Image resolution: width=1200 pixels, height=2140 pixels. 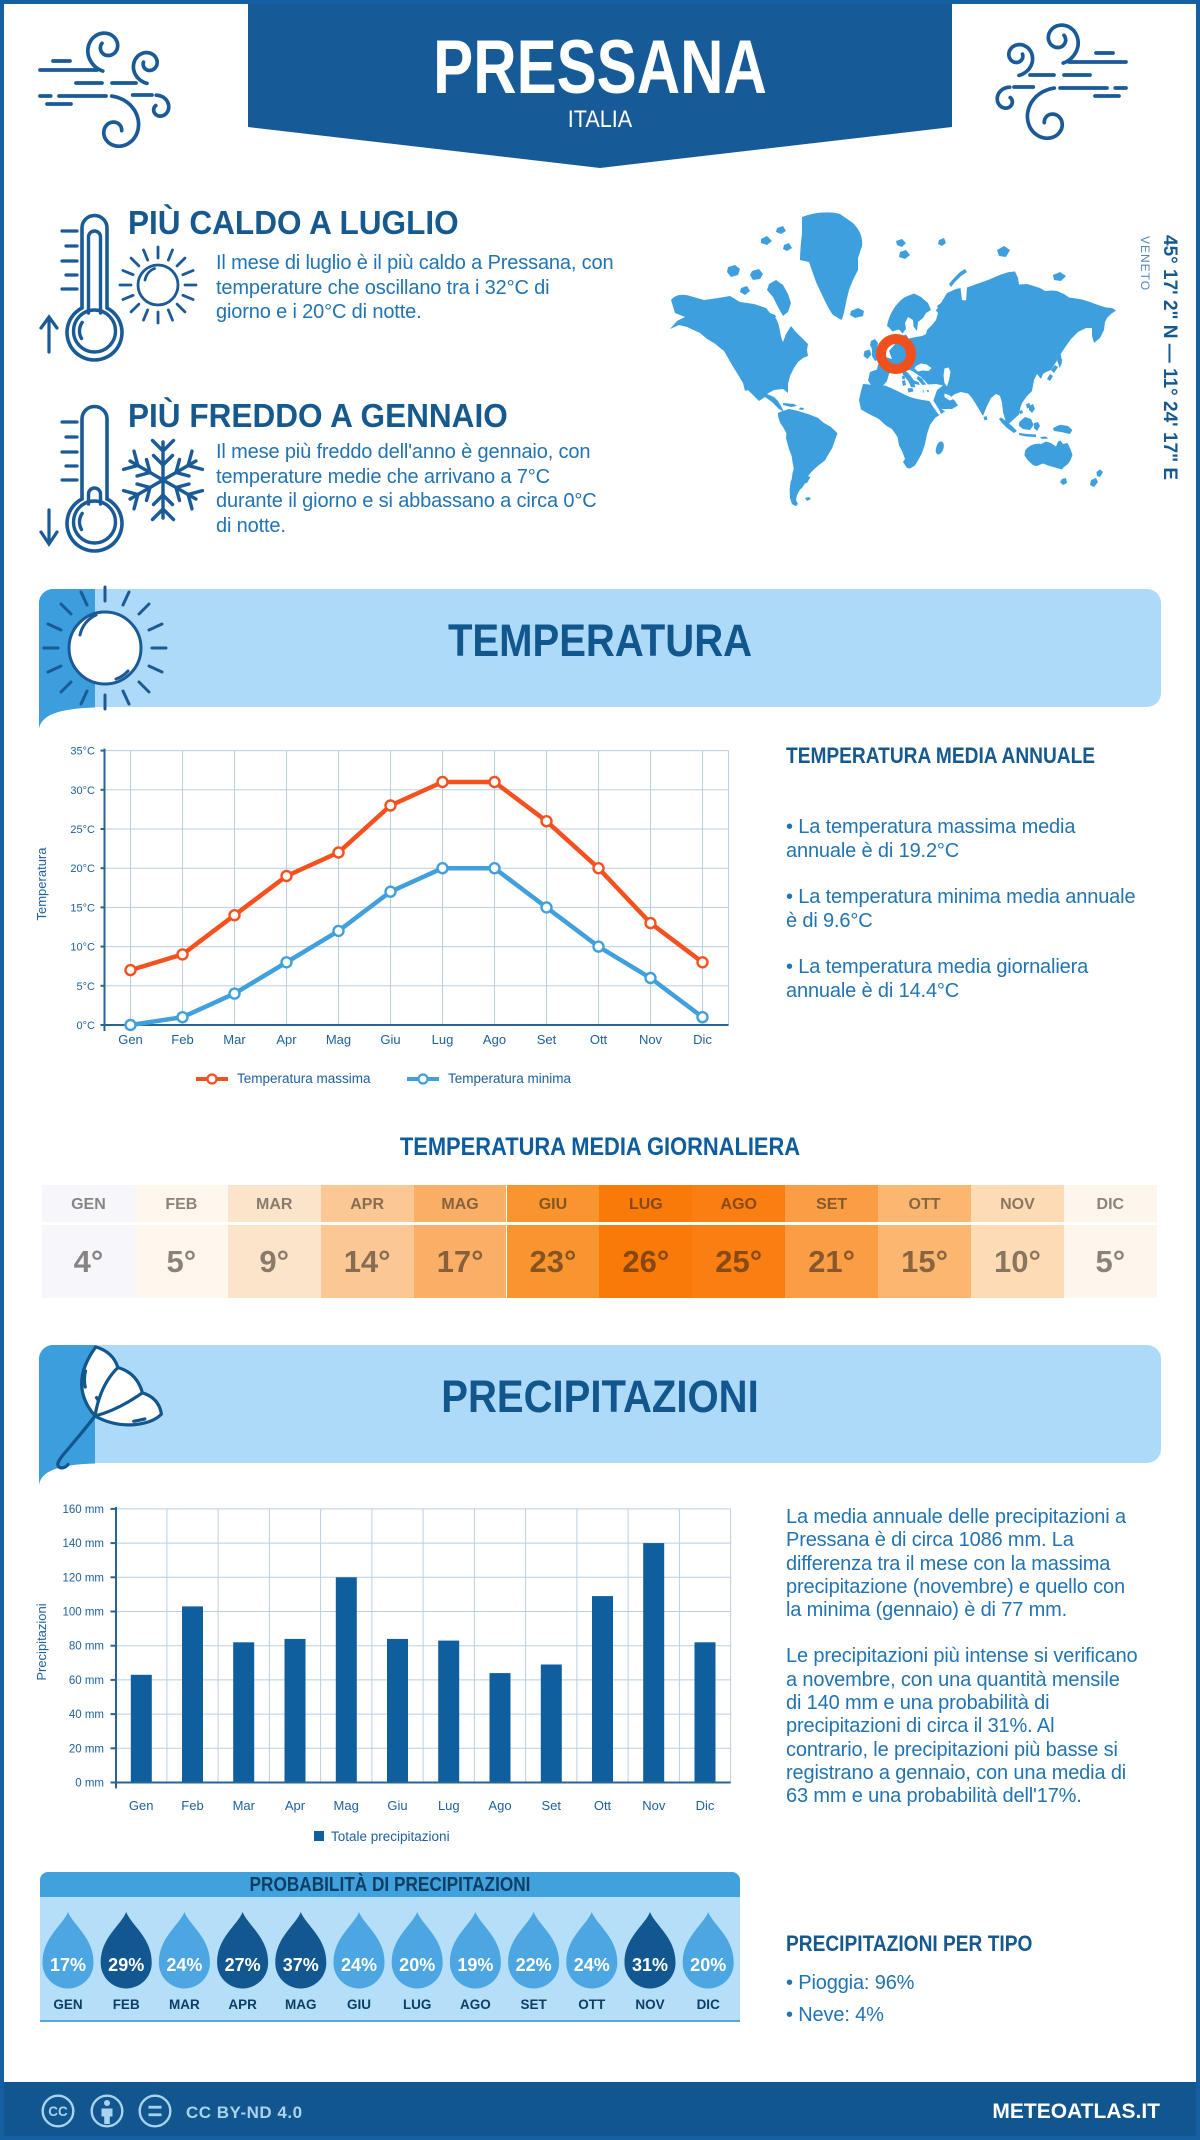 What do you see at coordinates (417, 2004) in the screenshot?
I see `svg-text: LUG` at bounding box center [417, 2004].